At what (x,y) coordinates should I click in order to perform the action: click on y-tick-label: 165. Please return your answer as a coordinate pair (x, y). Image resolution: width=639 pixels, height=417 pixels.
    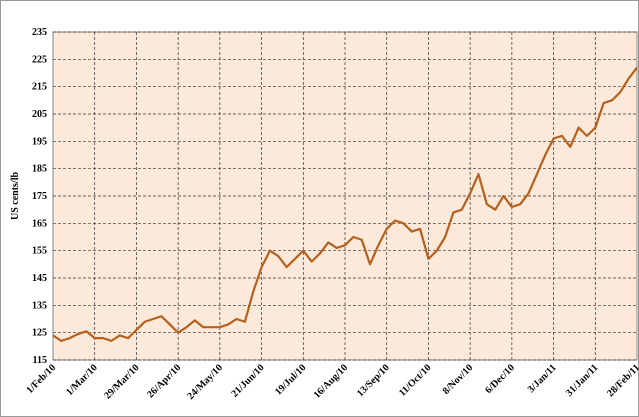
    Looking at the image, I should click on (39, 223).